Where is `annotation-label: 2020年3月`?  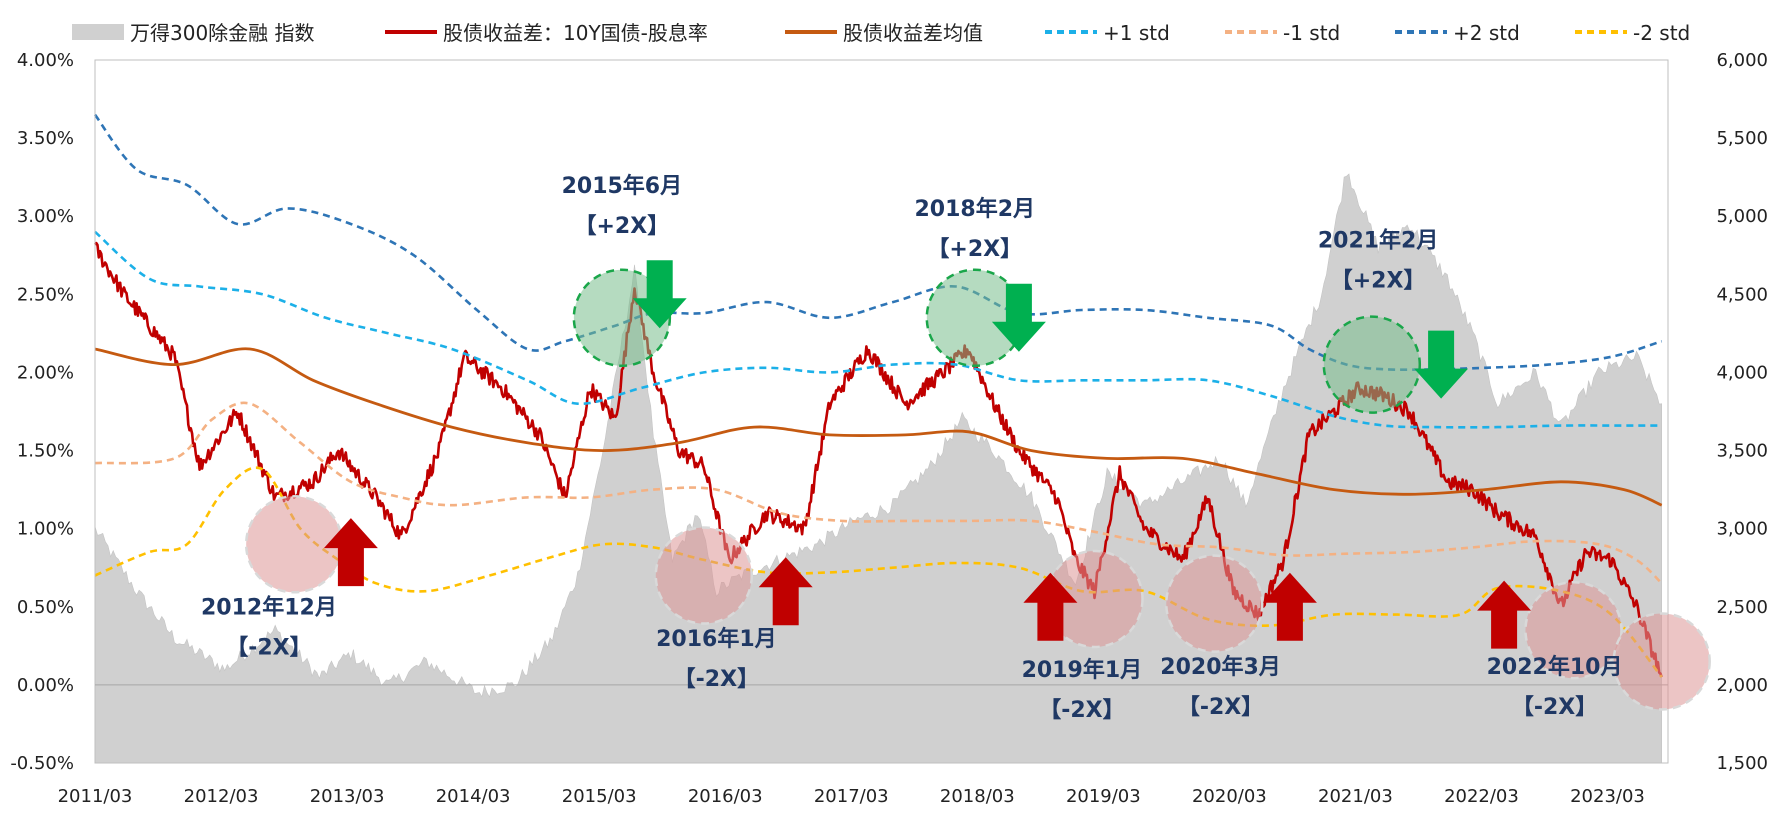
annotation-label: 2020年3月 is located at coordinates (1220, 667).